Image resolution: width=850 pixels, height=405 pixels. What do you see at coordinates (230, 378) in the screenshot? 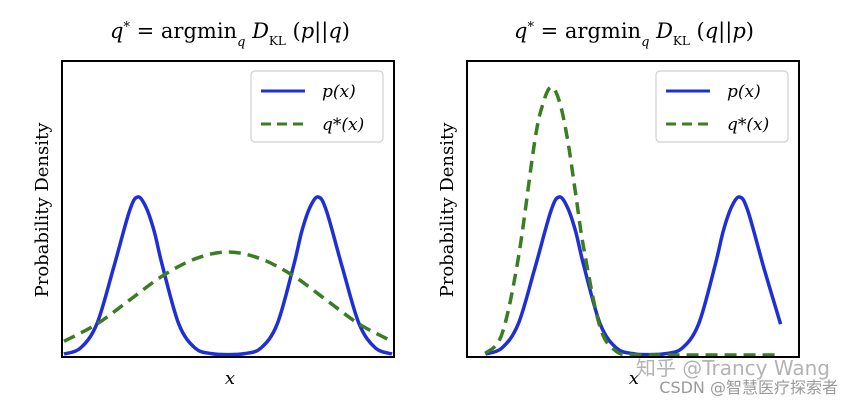
I see `left-panel-xlabel: x` at bounding box center [230, 378].